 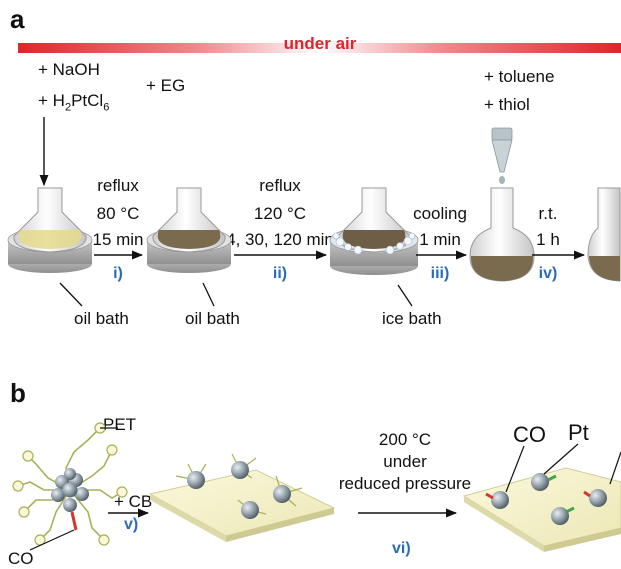 What do you see at coordinates (118, 239) in the screenshot?
I see `step1-line3: 15 min` at bounding box center [118, 239].